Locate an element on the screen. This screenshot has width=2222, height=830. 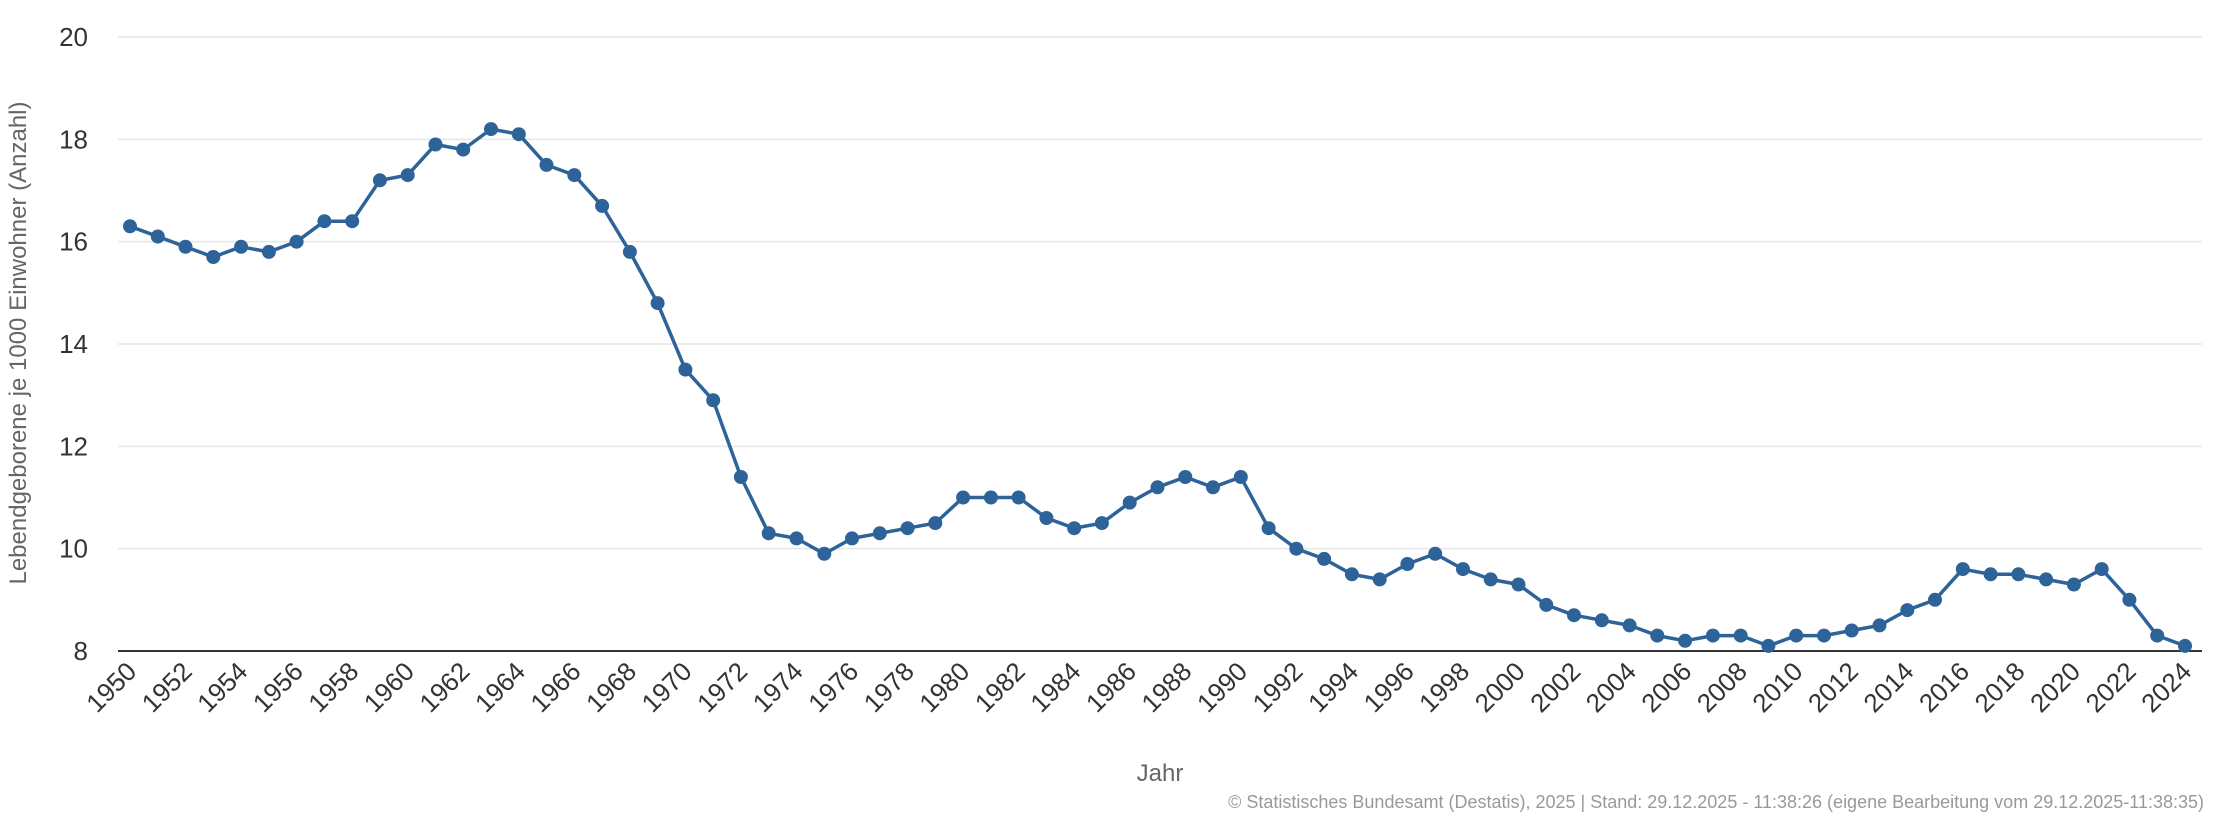
x-tick-label: 1960 is located at coordinates (389, 687).